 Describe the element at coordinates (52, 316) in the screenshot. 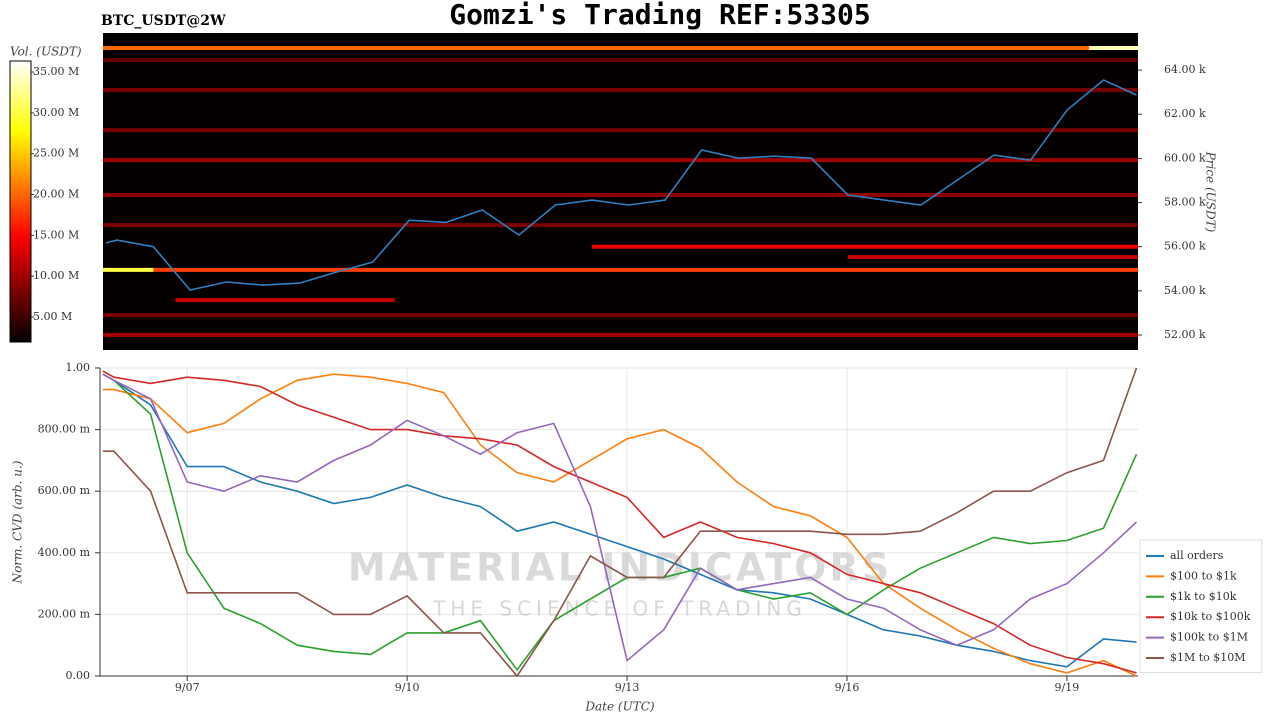

I see `colorbar-tick-label: 5.00 M` at that location.